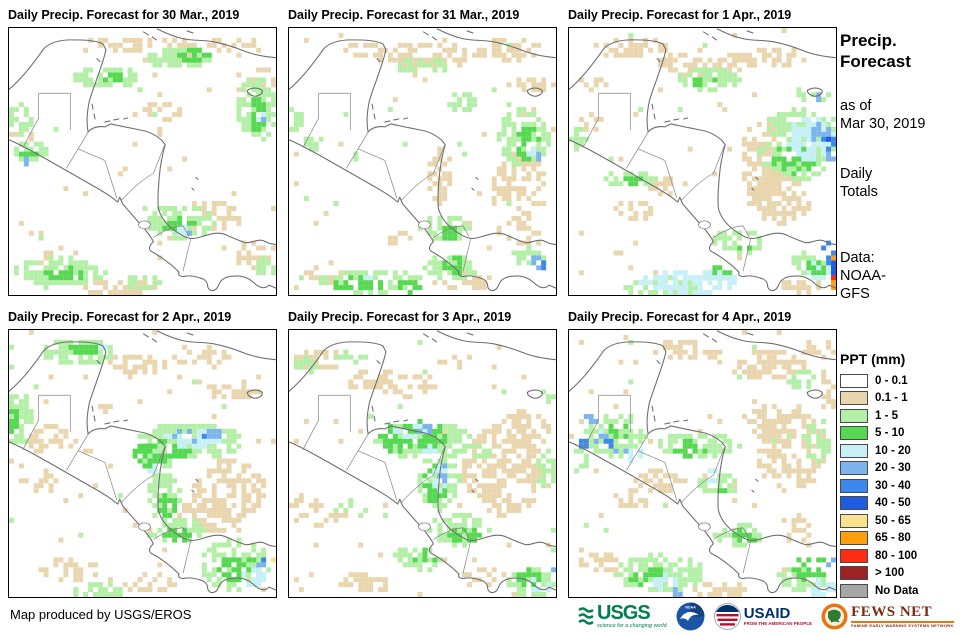 This screenshot has height=635, width=970. Describe the element at coordinates (404, 15) in the screenshot. I see `map-title: Daily Precip. Forecast for 31 Mar., 2019` at that location.